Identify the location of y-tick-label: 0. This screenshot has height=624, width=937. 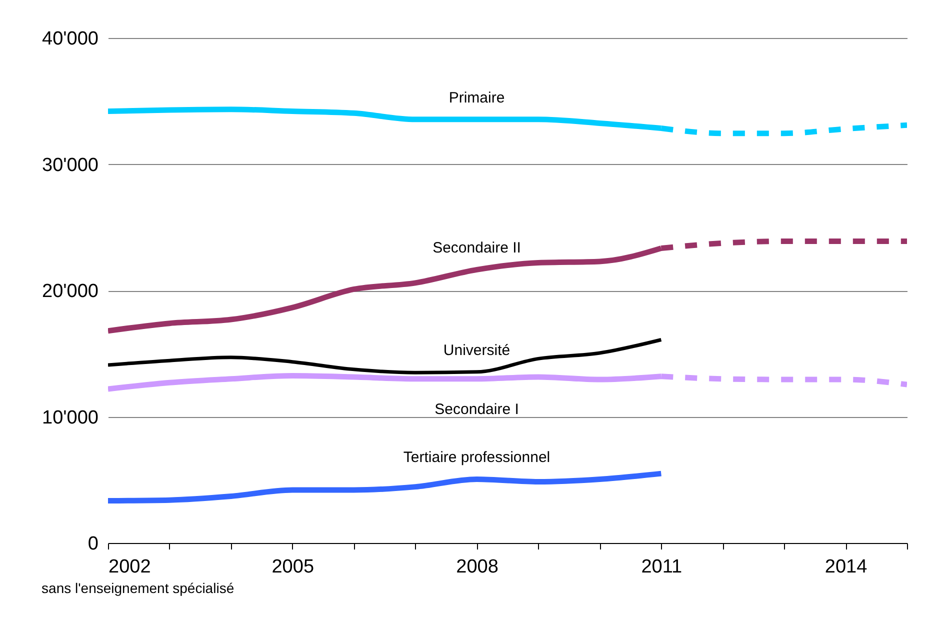
(93, 544).